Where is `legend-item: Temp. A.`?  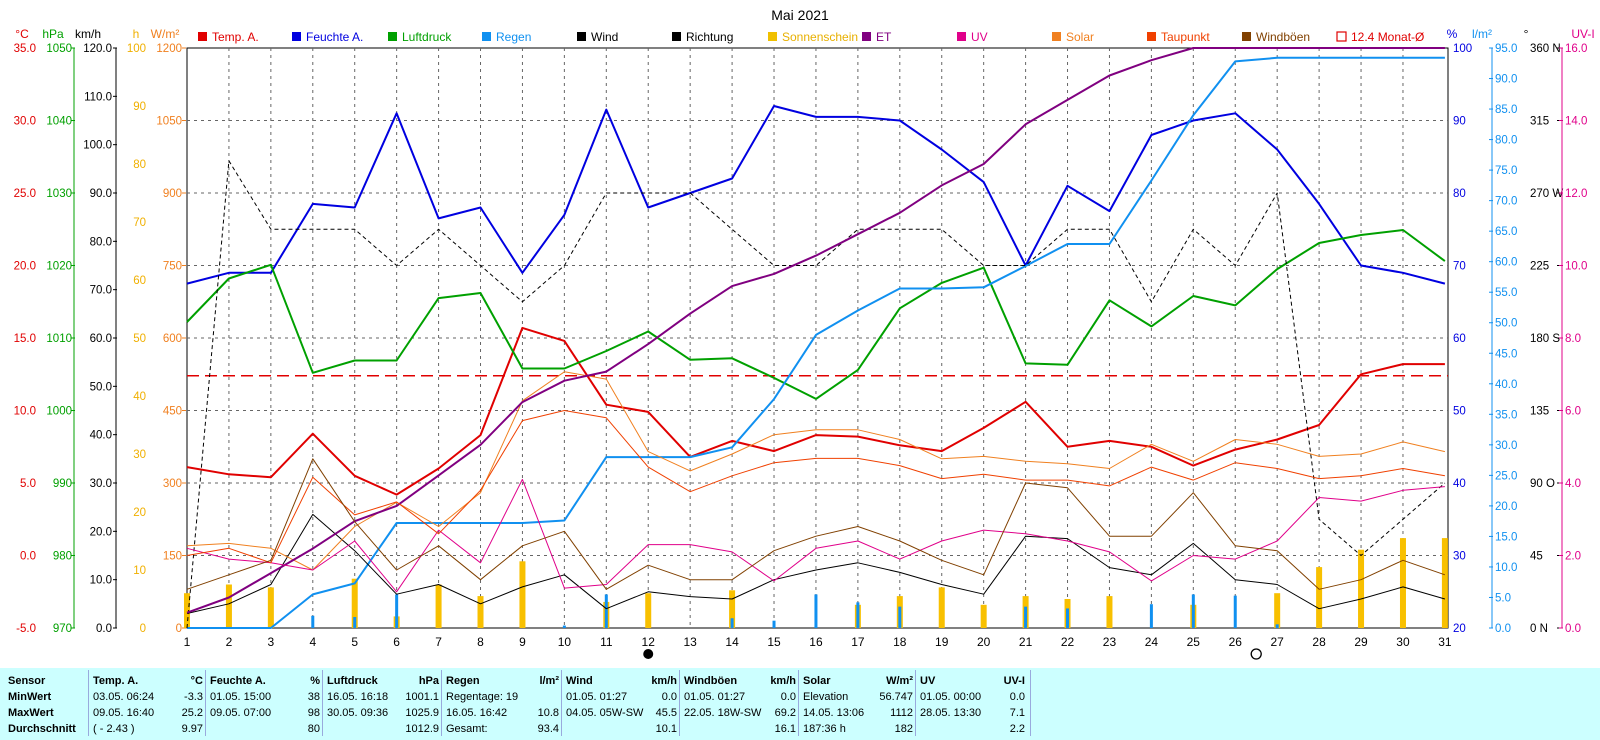 legend-item: Temp. A. is located at coordinates (228, 37).